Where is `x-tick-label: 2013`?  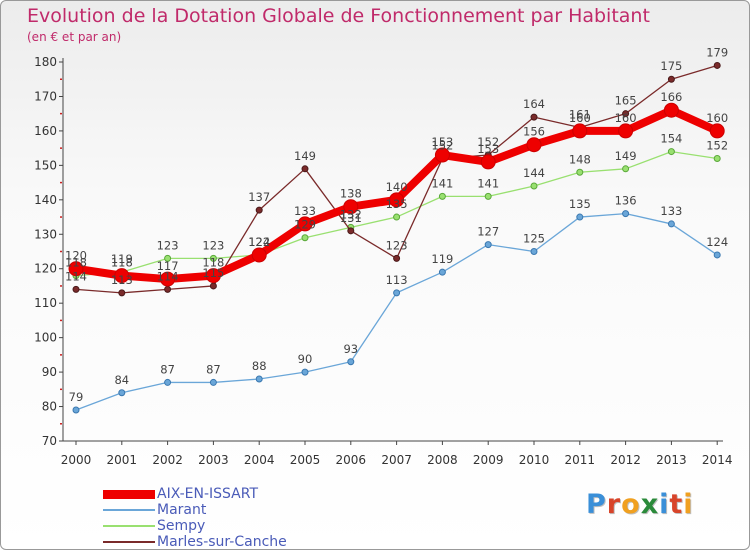
x-tick-label: 2013 is located at coordinates (671, 460).